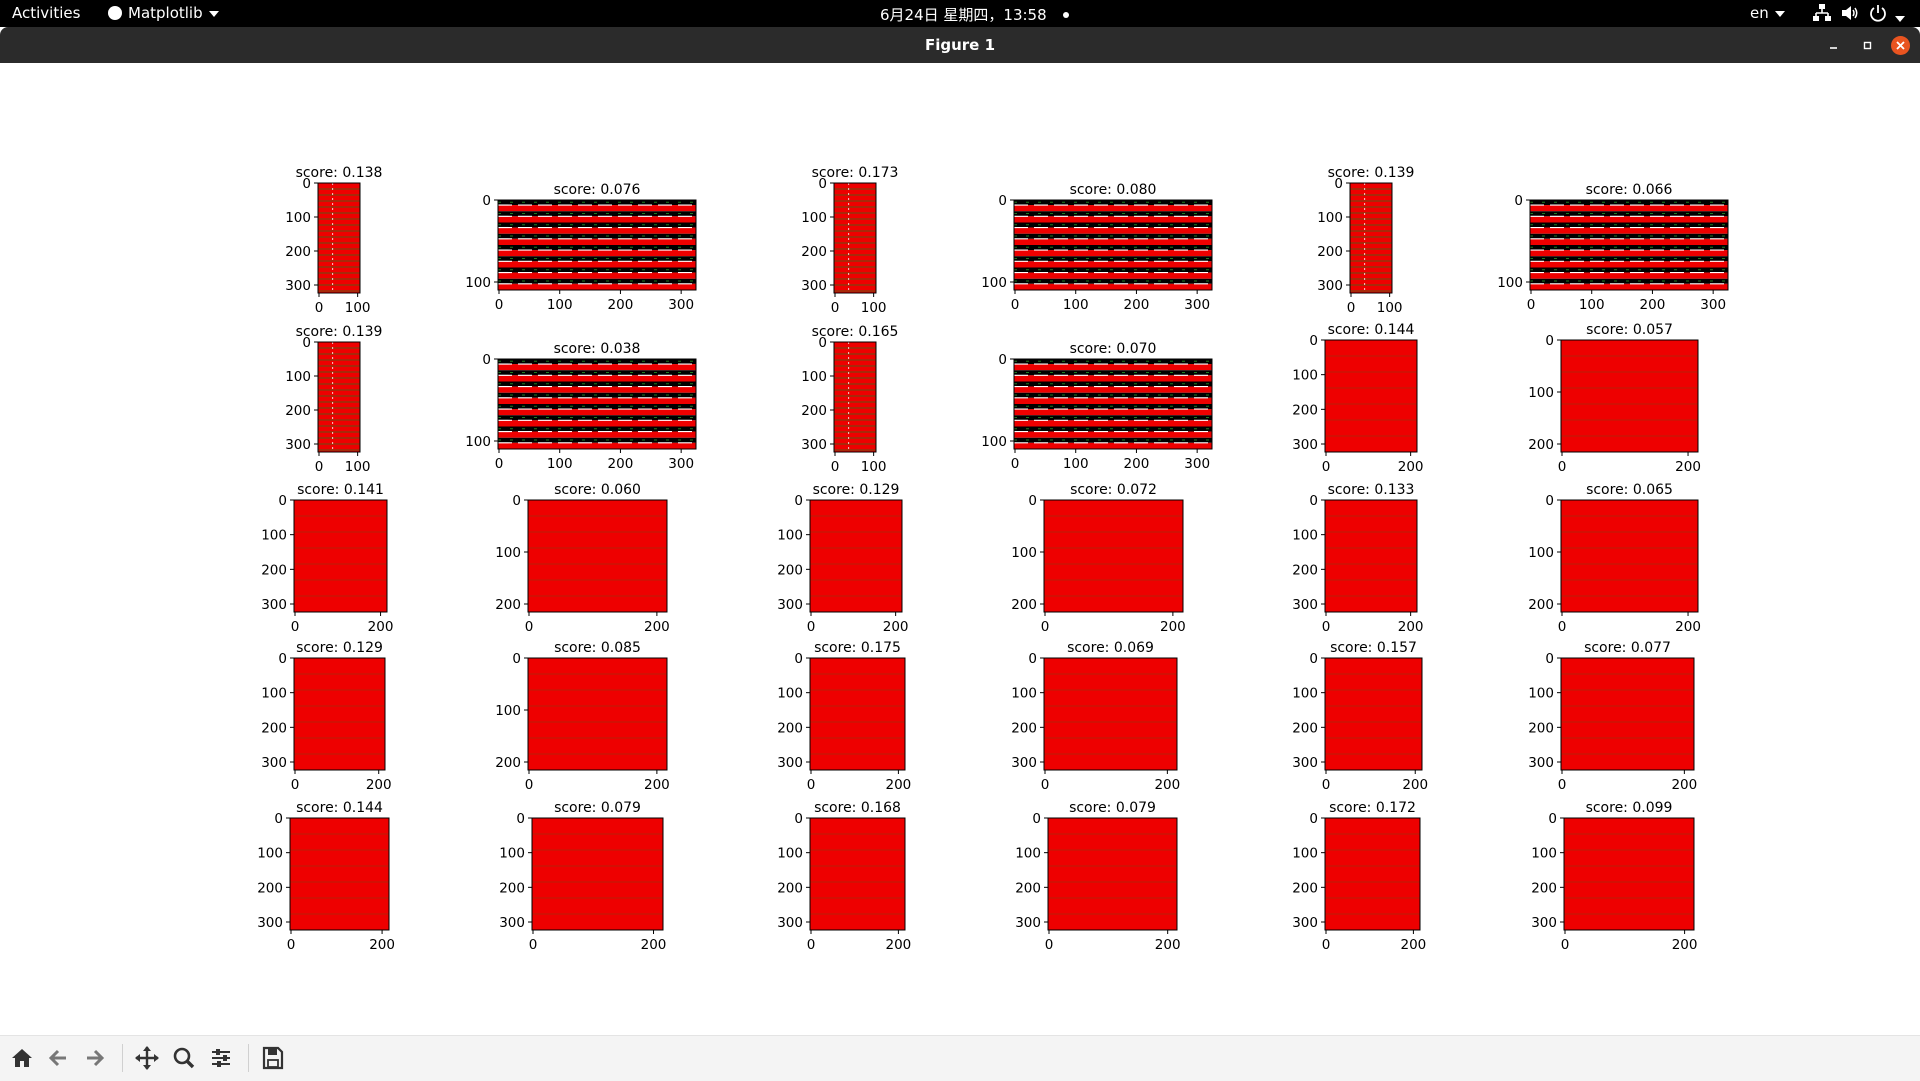 The image size is (1920, 1081). What do you see at coordinates (960, 45) in the screenshot?
I see `window-title-bar: Figure 1` at bounding box center [960, 45].